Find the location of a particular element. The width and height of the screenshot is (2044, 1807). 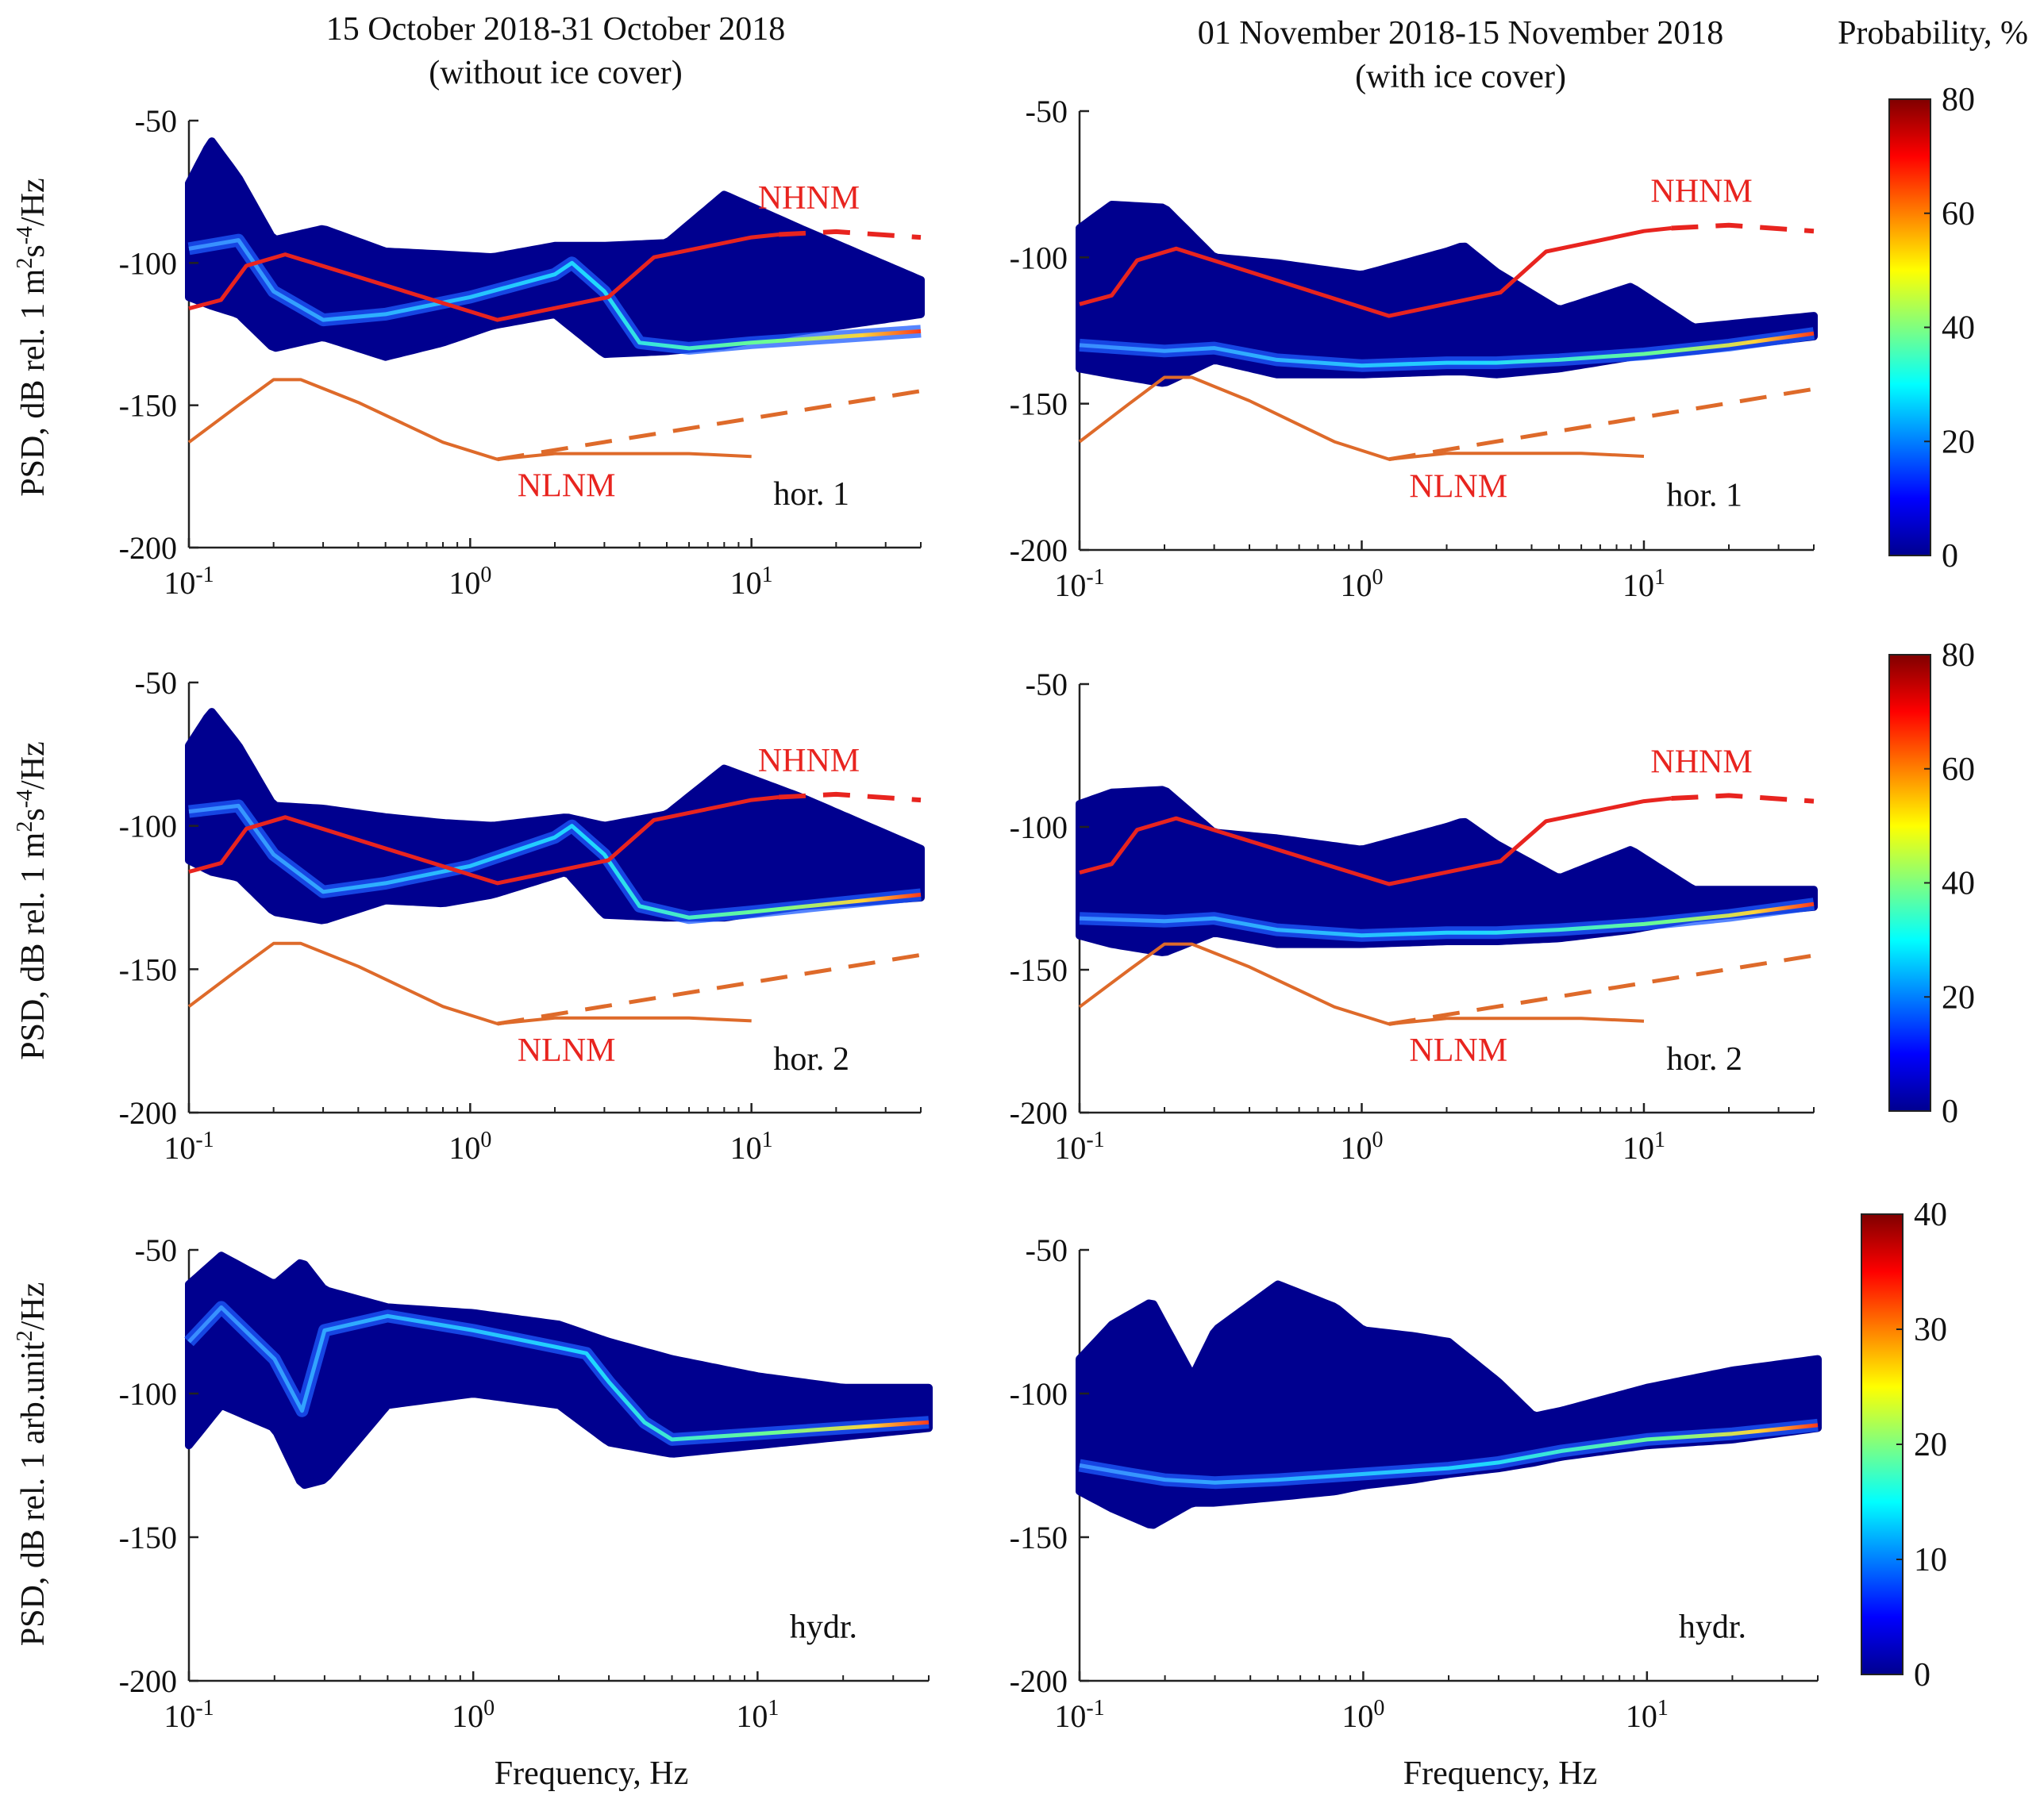

xlabel-left: Frequency, Hz is located at coordinates (592, 1774).